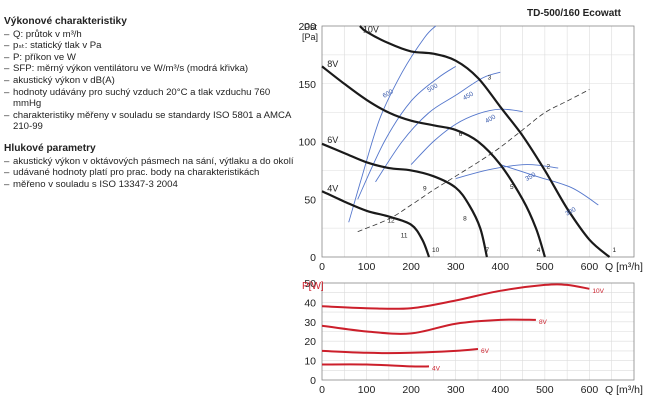 The height and width of the screenshot is (401, 648). What do you see at coordinates (512, 187) in the screenshot?
I see `point-label: 5` at bounding box center [512, 187].